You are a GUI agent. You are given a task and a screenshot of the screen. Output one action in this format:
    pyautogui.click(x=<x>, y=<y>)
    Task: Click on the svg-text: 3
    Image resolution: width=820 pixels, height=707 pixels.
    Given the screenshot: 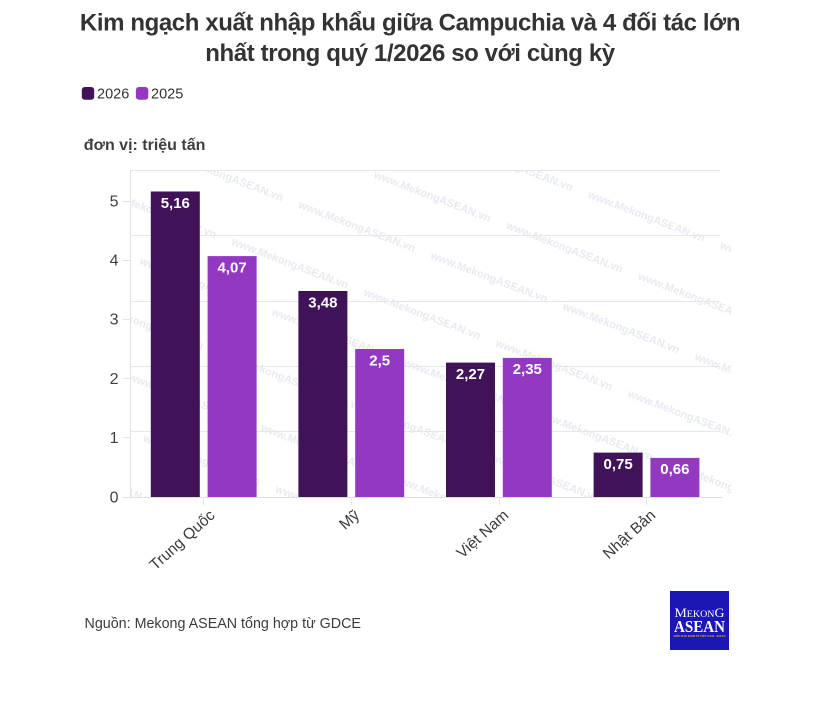 What is the action you would take?
    pyautogui.click(x=114, y=320)
    